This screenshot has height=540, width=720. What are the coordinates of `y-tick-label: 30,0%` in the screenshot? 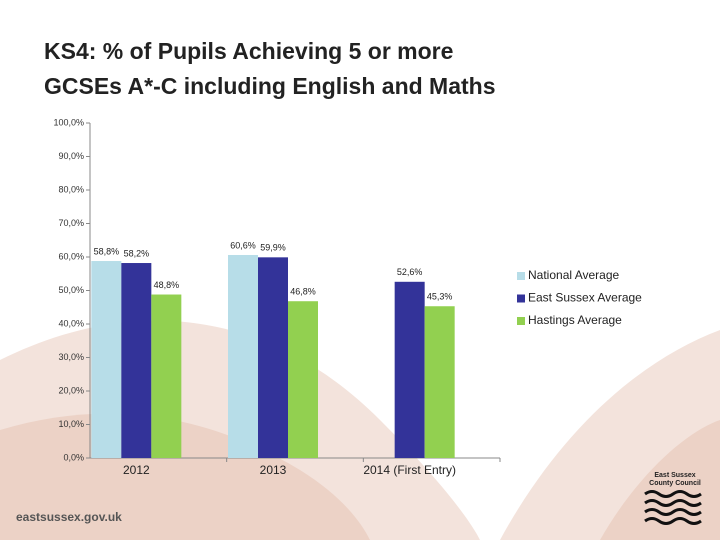 It's located at (71, 357).